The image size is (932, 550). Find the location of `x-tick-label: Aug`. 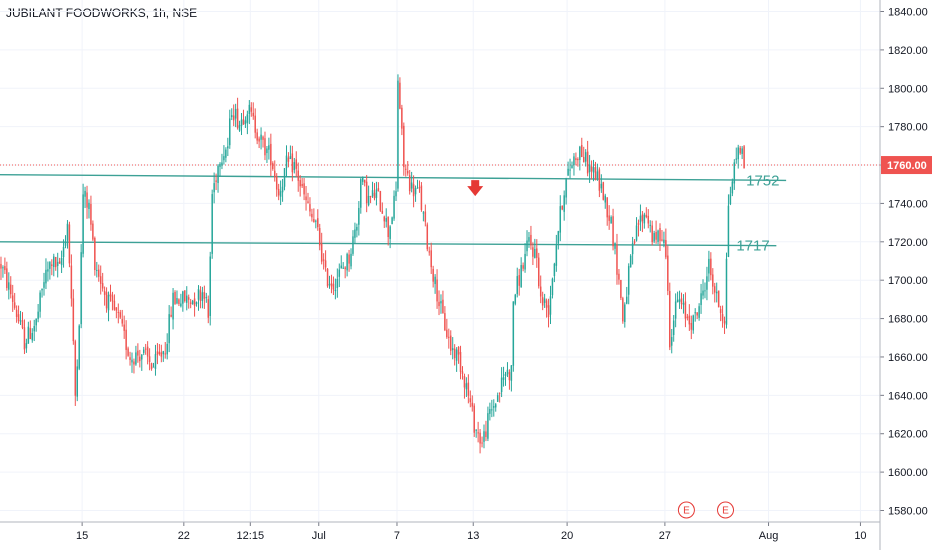

x-tick-label: Aug is located at coordinates (769, 536).